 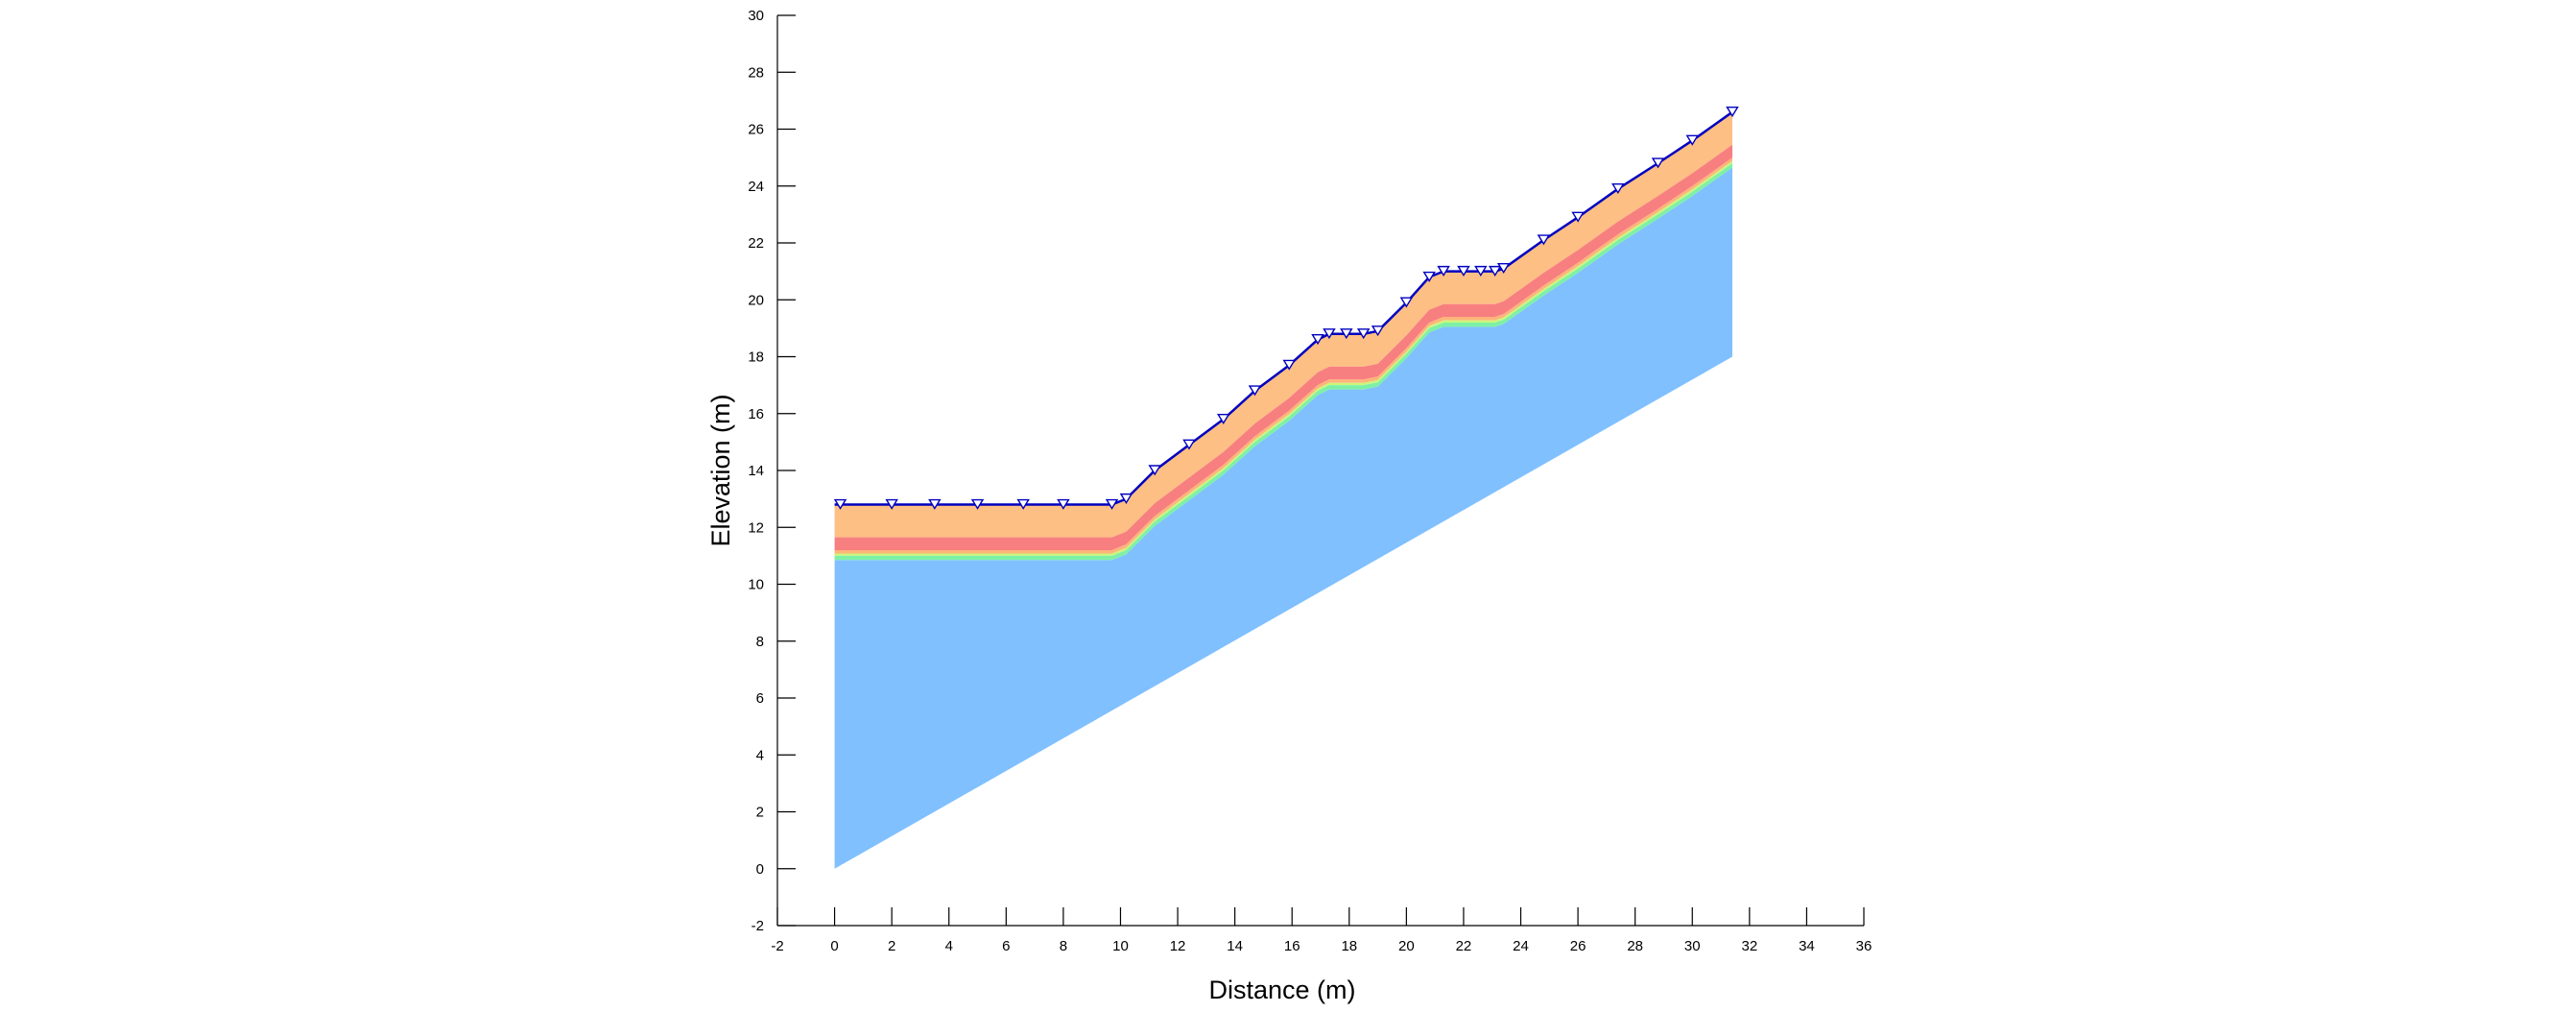 I want to click on x-tick-label: 26, so click(x=1578, y=946).